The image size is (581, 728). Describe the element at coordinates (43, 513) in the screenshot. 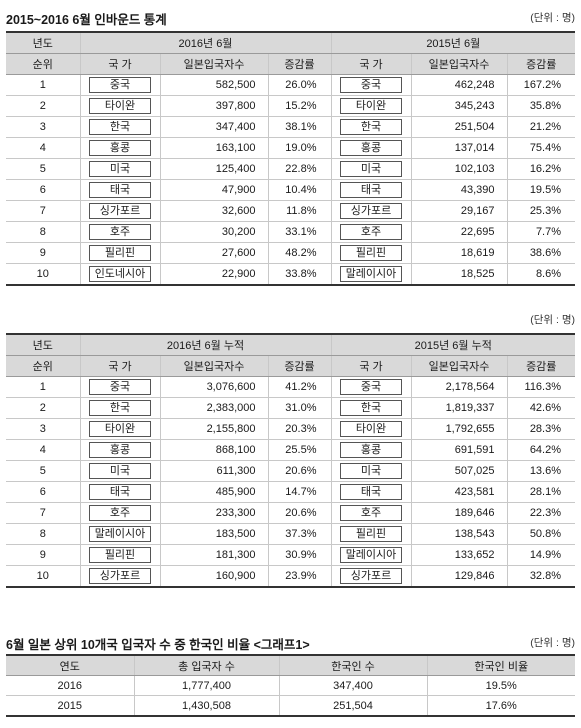

I see `rank-cell: 7` at that location.